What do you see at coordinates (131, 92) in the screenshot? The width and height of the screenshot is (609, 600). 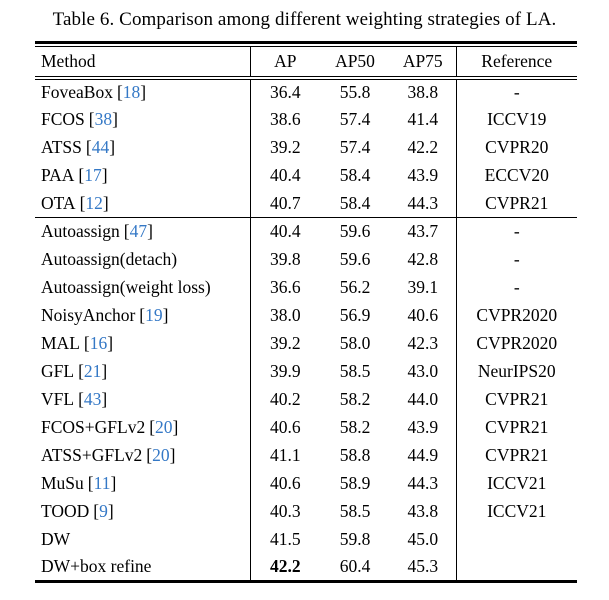 I see `citation-link: 18` at bounding box center [131, 92].